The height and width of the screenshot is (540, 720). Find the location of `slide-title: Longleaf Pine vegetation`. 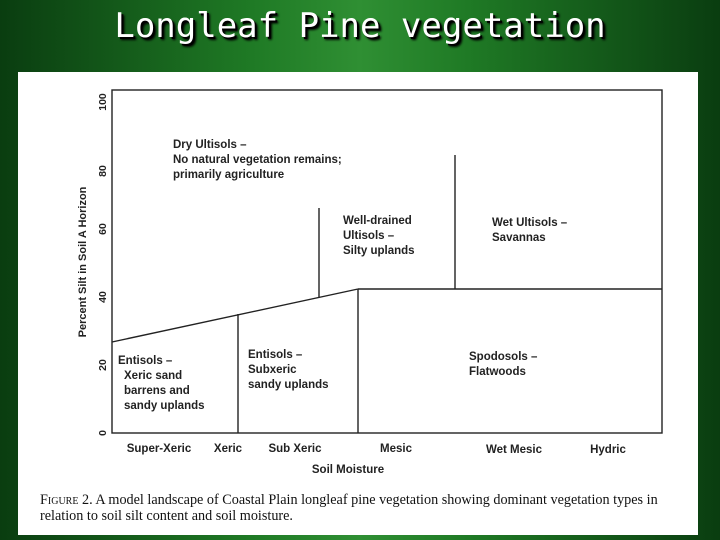

slide-title: Longleaf Pine vegetation is located at coordinates (360, 26).